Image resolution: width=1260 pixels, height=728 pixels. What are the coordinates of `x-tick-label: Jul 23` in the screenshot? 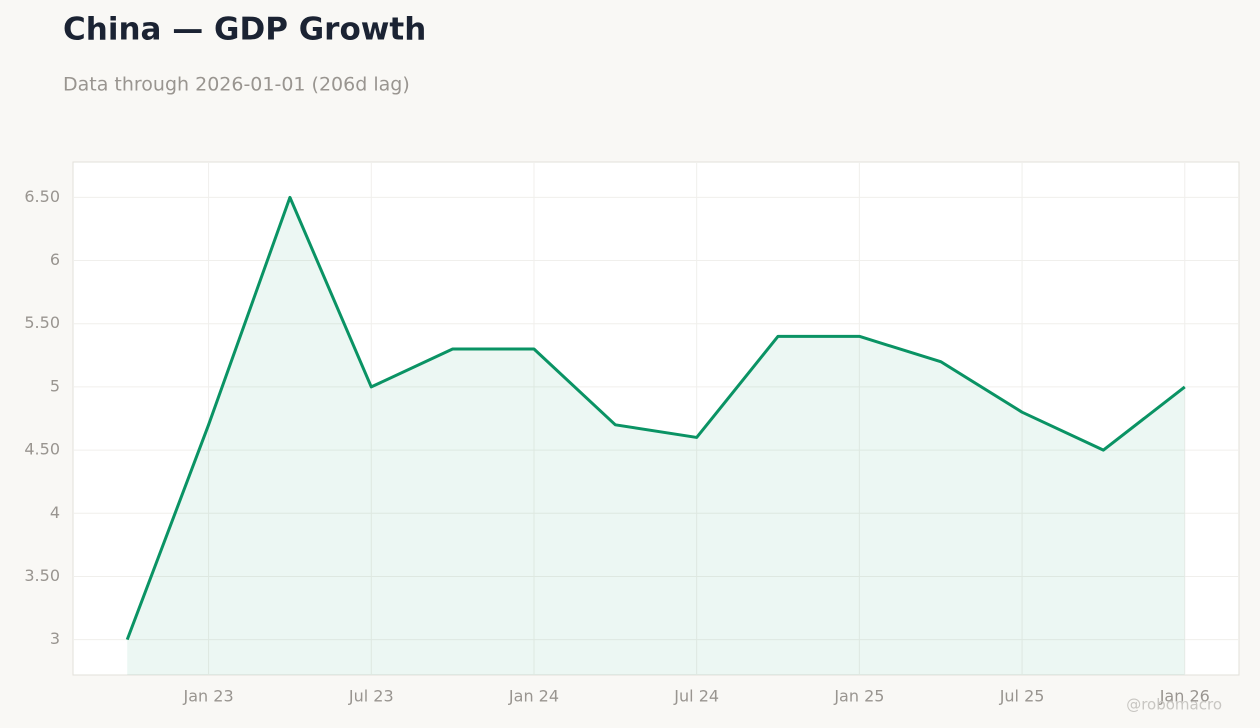 It's located at (371, 696).